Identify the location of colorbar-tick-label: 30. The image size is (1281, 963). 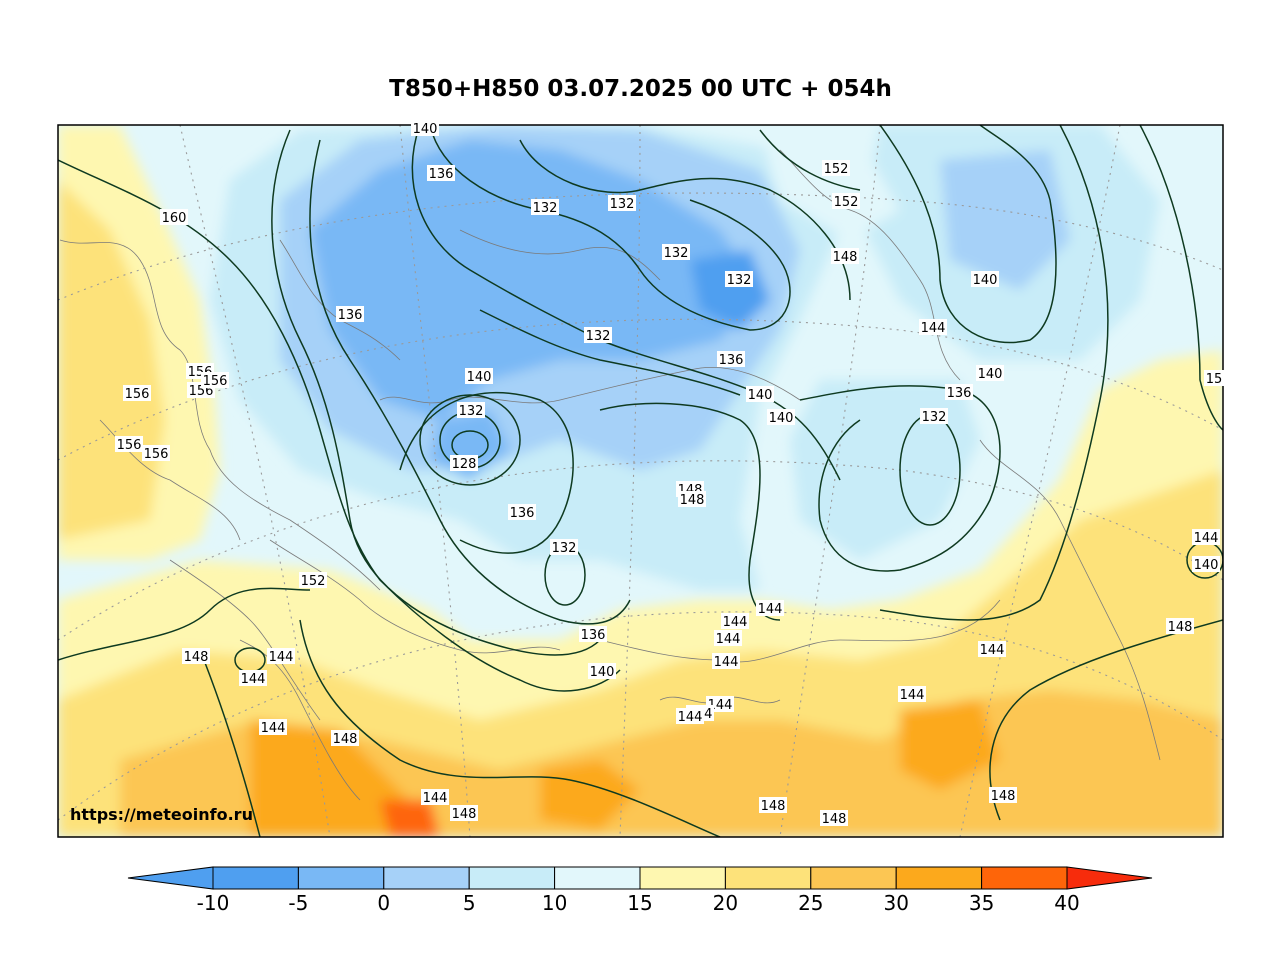
(895, 903).